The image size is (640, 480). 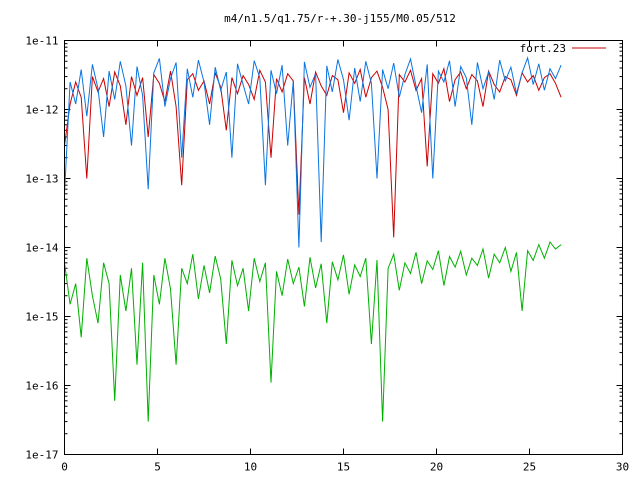 I want to click on legend-label-fort-23: fort.23, so click(x=543, y=48).